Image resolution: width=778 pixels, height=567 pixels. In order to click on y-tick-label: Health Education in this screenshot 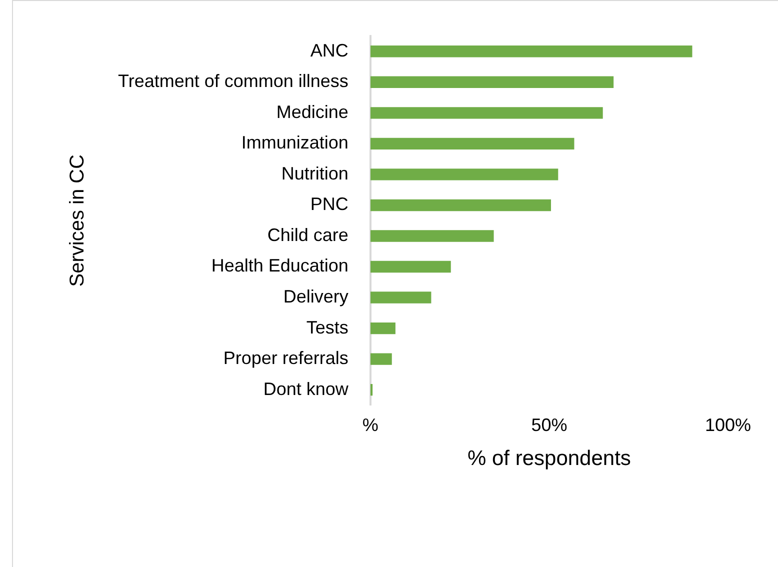, I will do `click(279, 266)`.